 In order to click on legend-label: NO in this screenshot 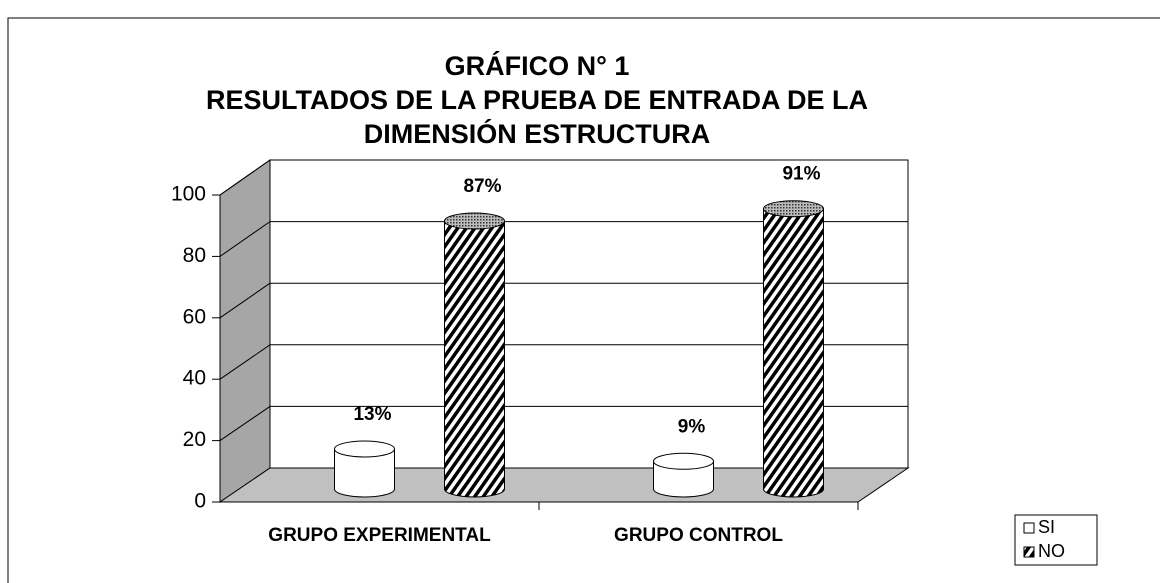, I will do `click(1051, 551)`.